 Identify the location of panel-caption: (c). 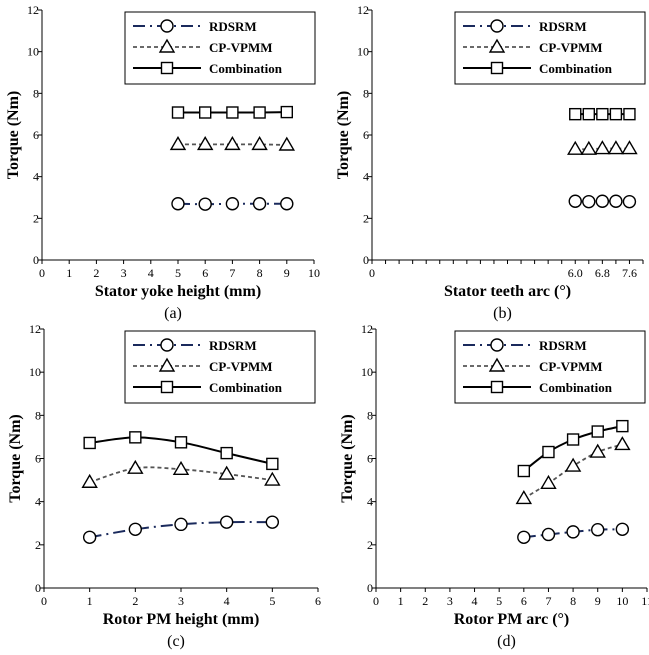
(176, 641).